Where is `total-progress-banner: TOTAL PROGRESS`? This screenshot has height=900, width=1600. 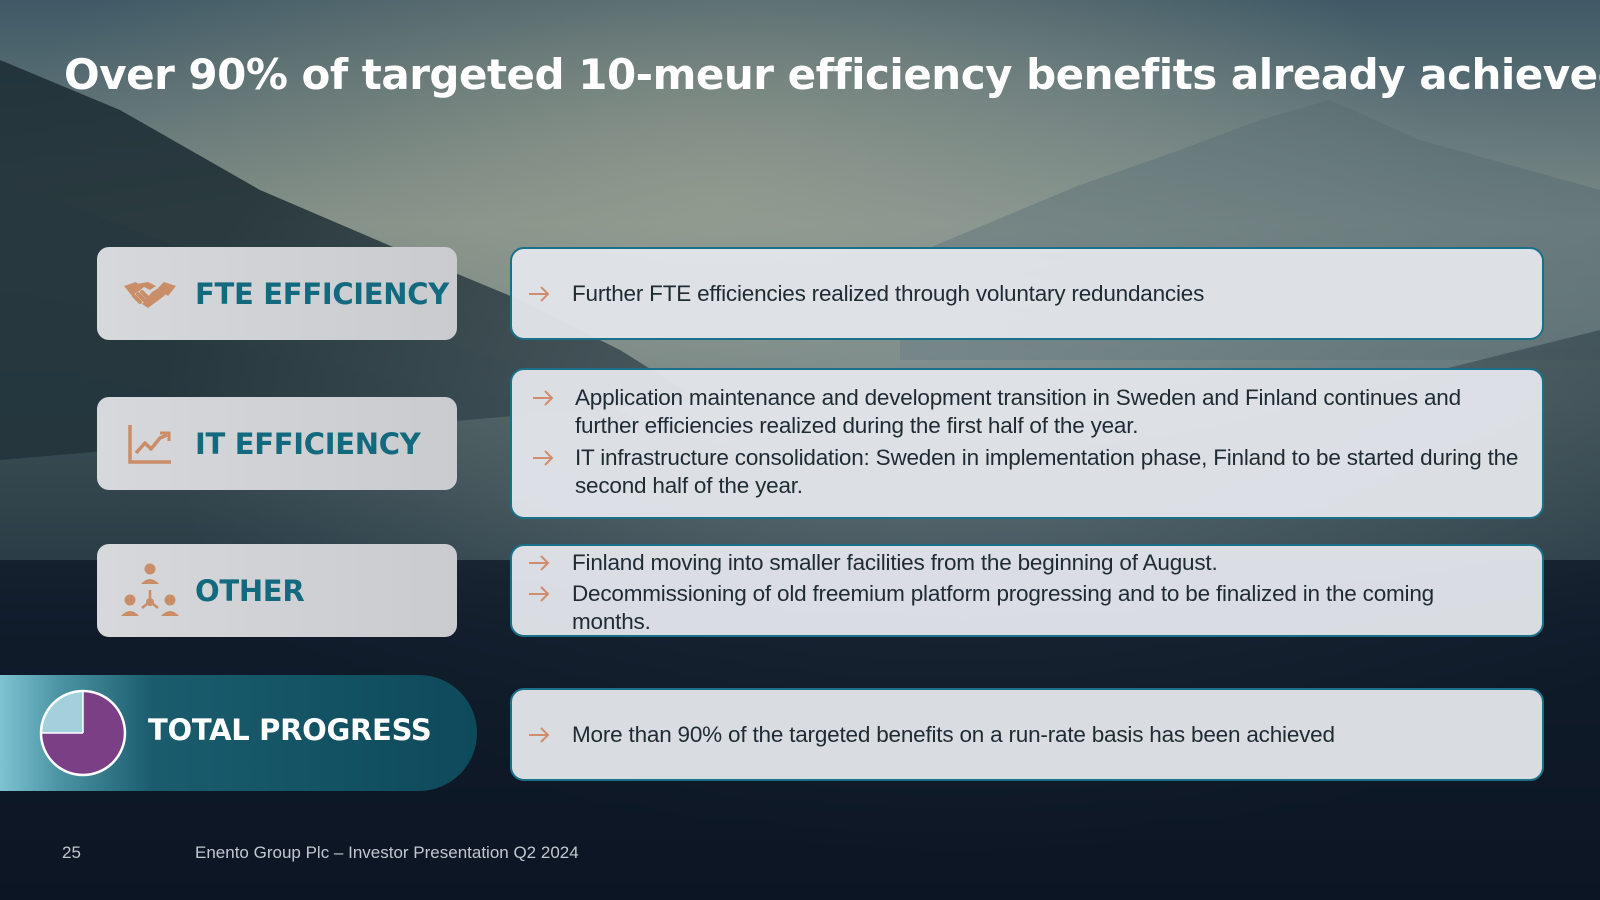
total-progress-banner: TOTAL PROGRESS is located at coordinates (238, 733).